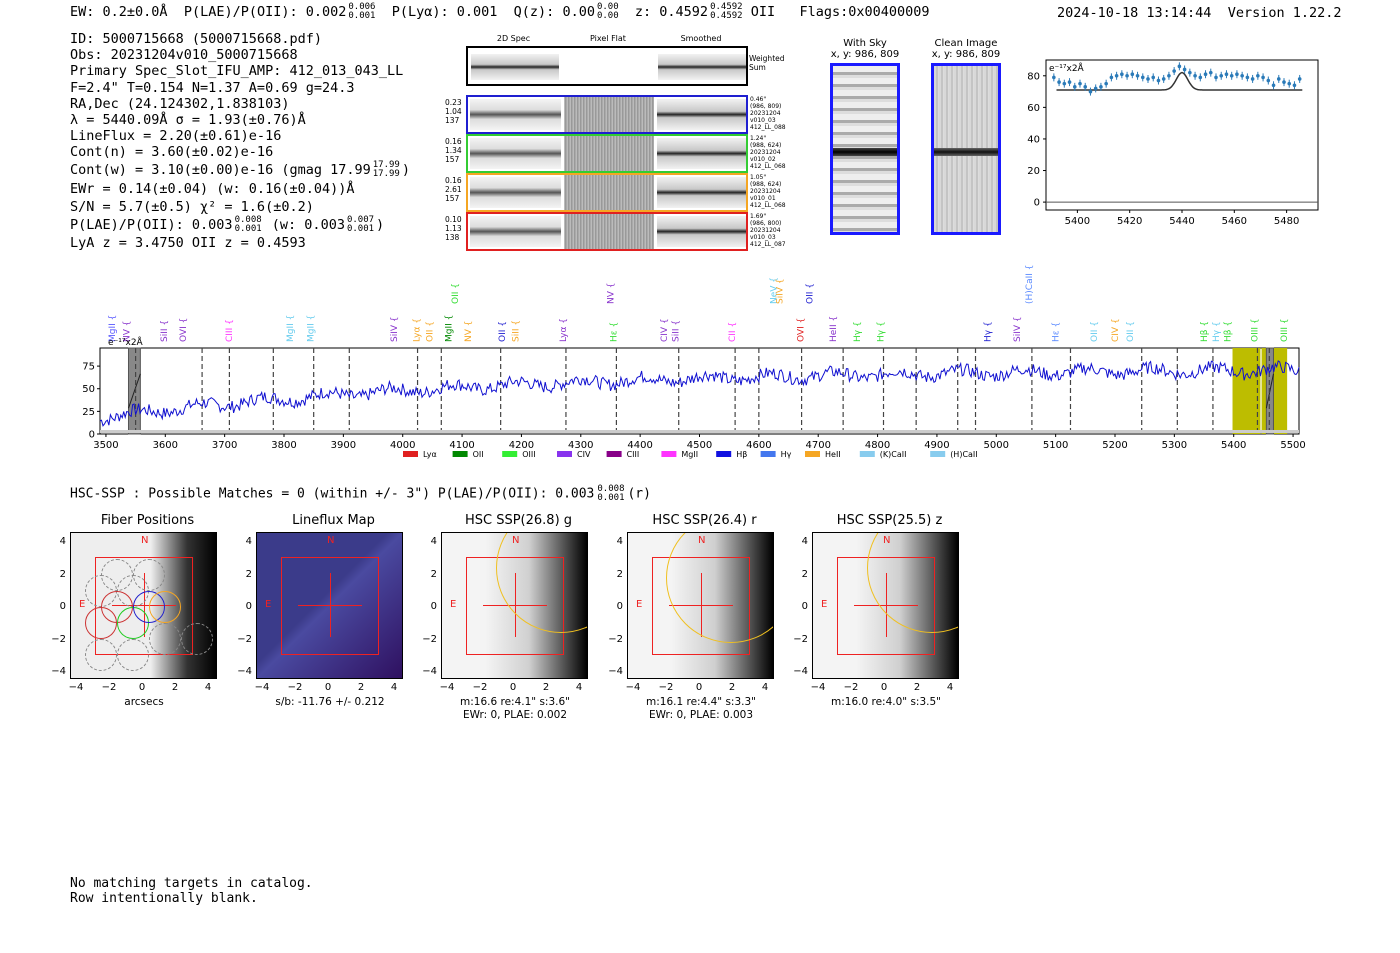 The height and width of the screenshot is (953, 1400). What do you see at coordinates (513, 38) in the screenshot?
I see `col-2d-spec: 2D Spec` at bounding box center [513, 38].